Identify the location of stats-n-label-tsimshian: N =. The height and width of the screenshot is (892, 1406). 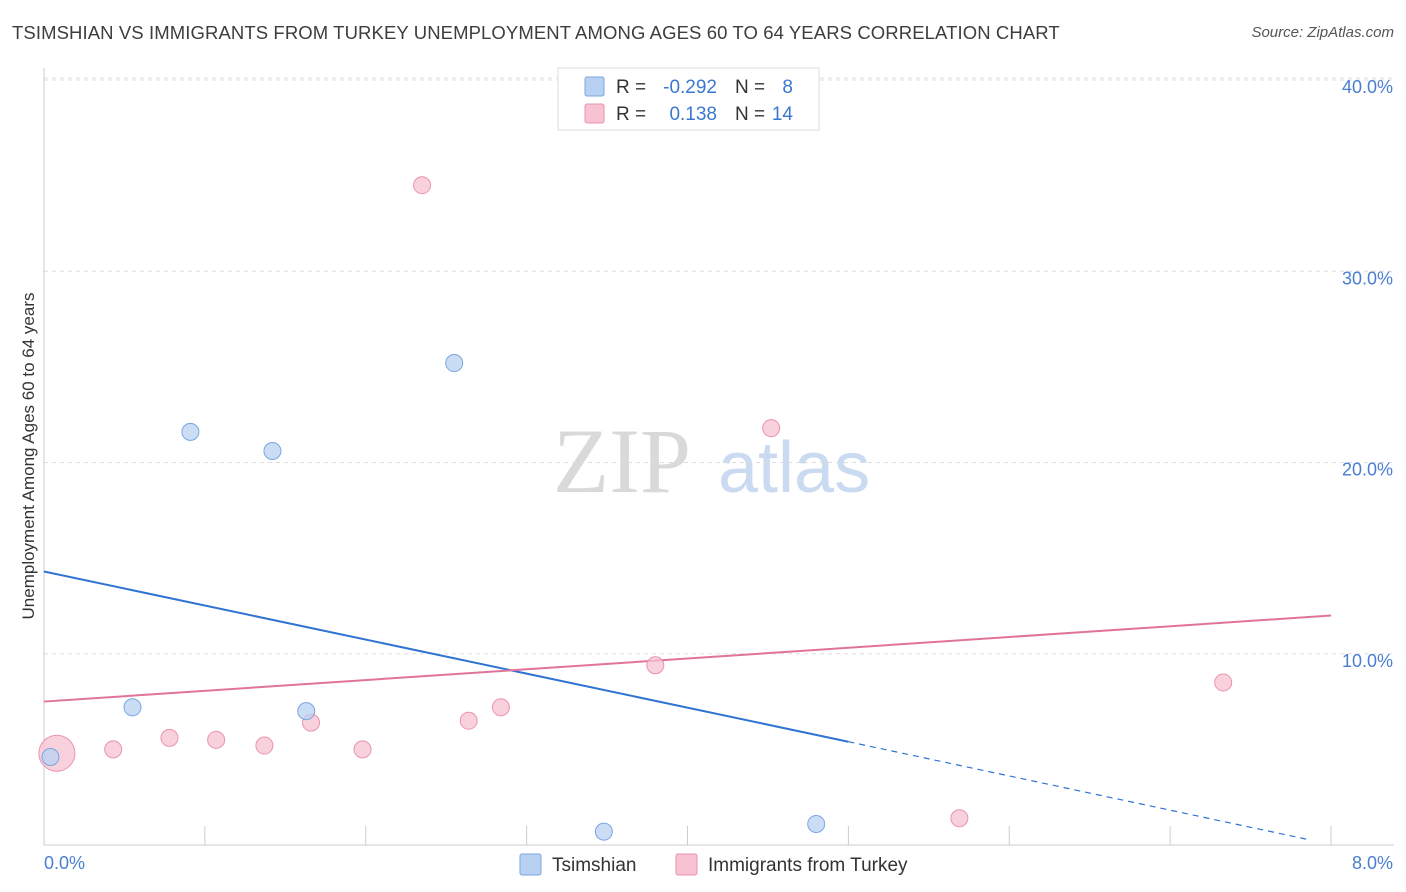
(750, 87).